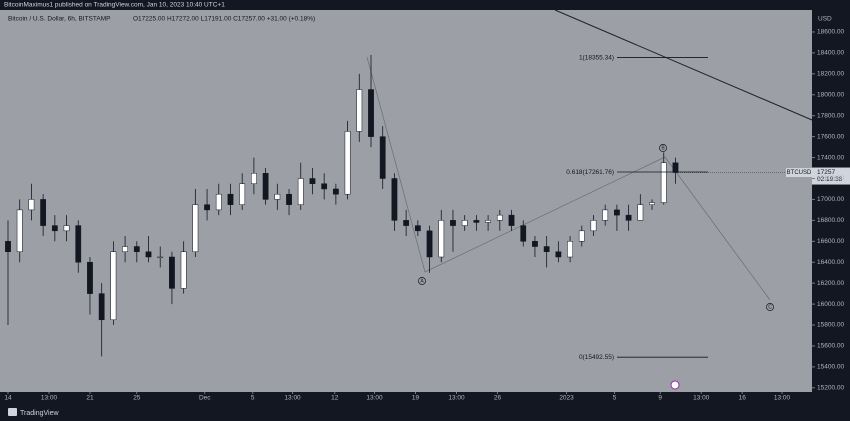  I want to click on y-tick-label: 18400.00, so click(830, 53).